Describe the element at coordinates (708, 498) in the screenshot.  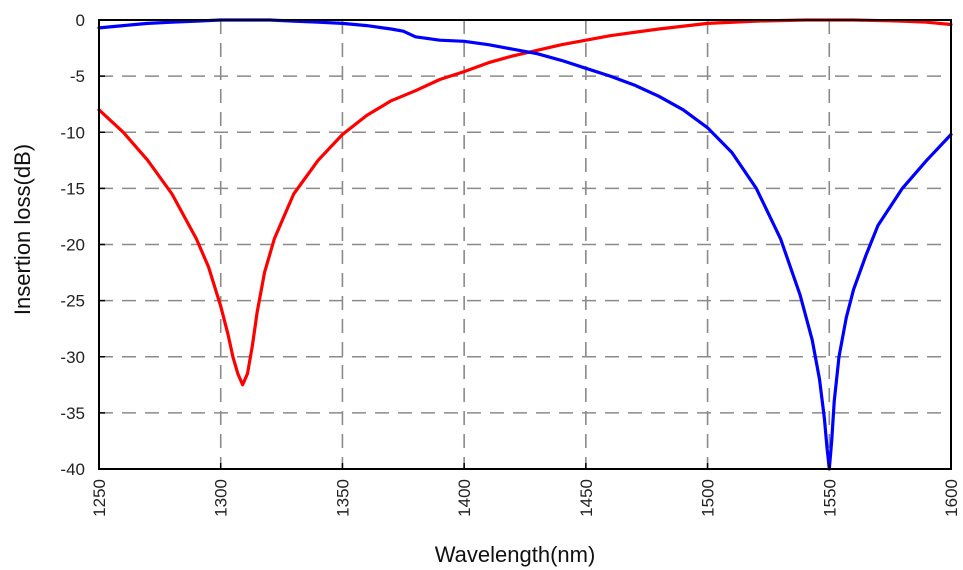
I see `x-tick-label: 1500` at that location.